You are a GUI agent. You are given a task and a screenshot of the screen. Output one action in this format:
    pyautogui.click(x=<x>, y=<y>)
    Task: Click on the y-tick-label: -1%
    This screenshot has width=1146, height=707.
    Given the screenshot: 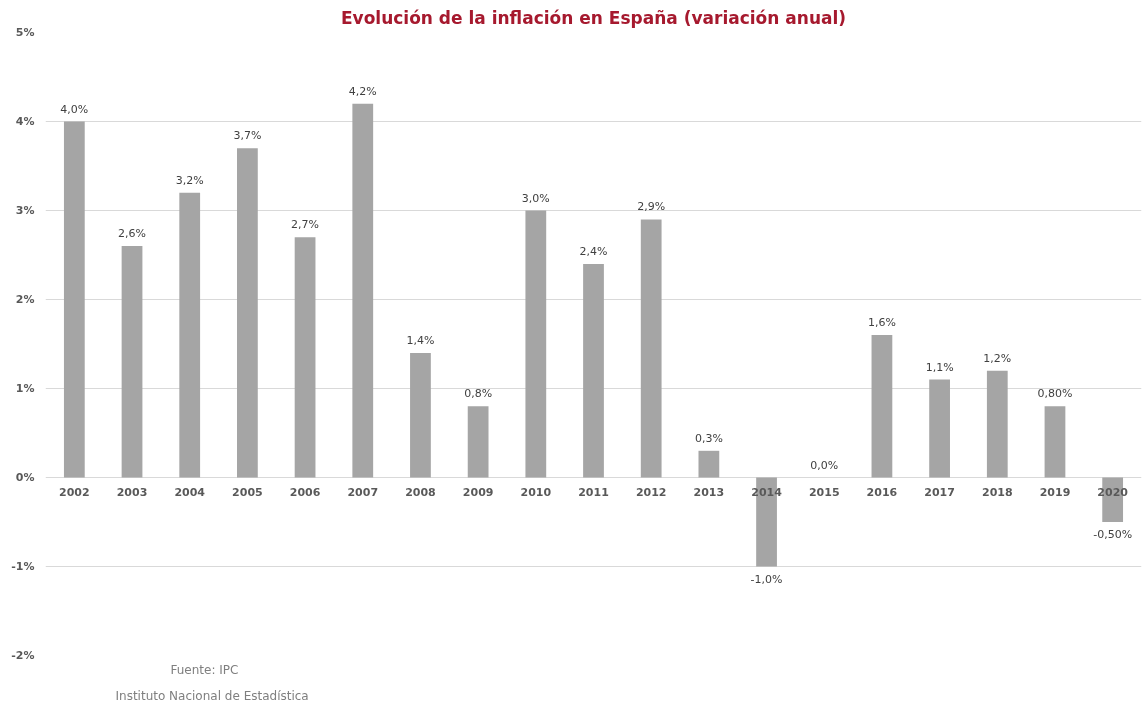 What is the action you would take?
    pyautogui.click(x=23, y=566)
    